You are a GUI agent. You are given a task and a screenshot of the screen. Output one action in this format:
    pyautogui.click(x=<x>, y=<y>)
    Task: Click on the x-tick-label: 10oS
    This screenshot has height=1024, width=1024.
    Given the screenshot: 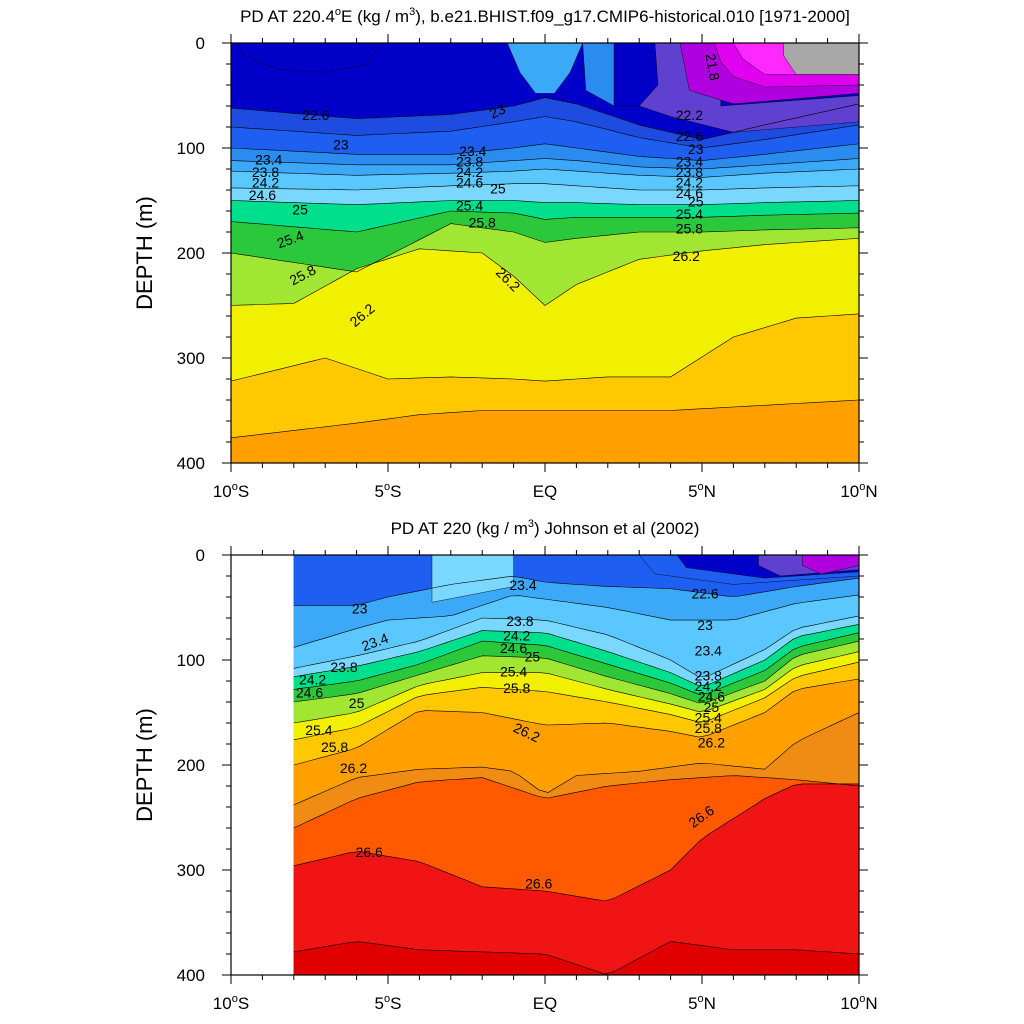 What is the action you would take?
    pyautogui.click(x=231, y=1003)
    